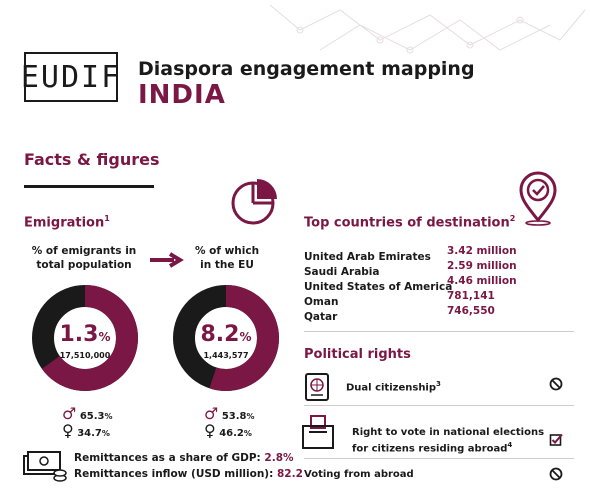 The height and width of the screenshot is (489, 590). Describe the element at coordinates (410, 222) in the screenshot. I see `destinations-heading: Top countries of destination2` at that location.